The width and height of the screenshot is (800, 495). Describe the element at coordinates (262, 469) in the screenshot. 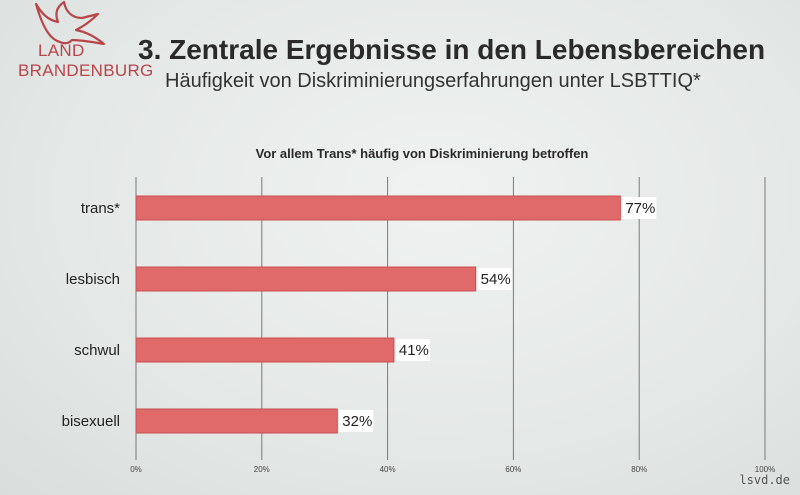

I see `x-tick-label: 20%` at that location.